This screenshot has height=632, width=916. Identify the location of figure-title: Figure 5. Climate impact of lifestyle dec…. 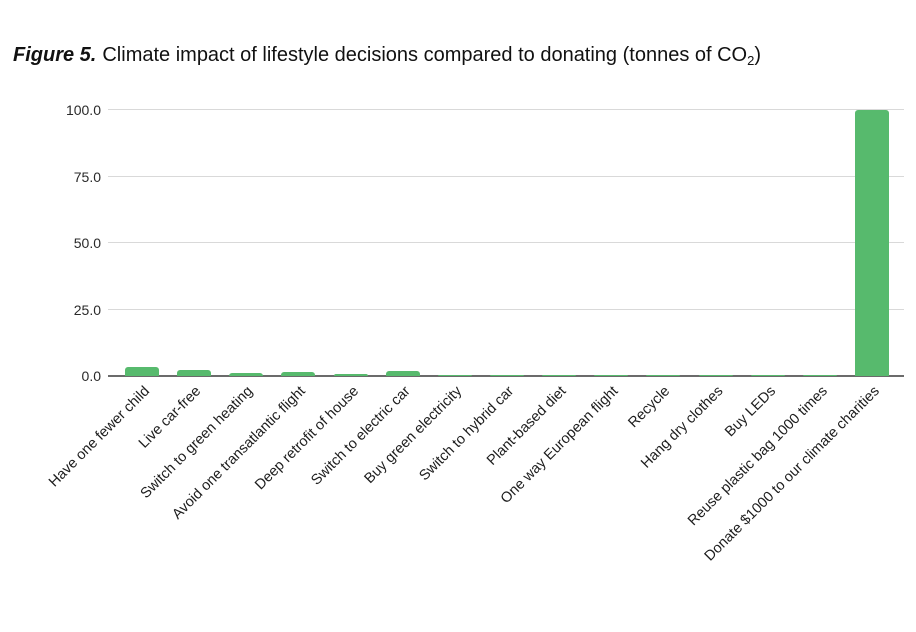
(387, 56).